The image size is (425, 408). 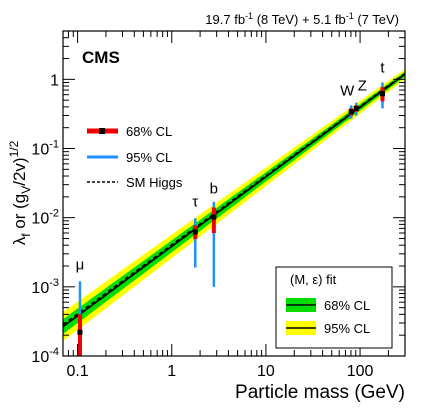 I want to click on legend-fit: (M, ε) fit 68% CL 95% CL, so click(x=334, y=307).